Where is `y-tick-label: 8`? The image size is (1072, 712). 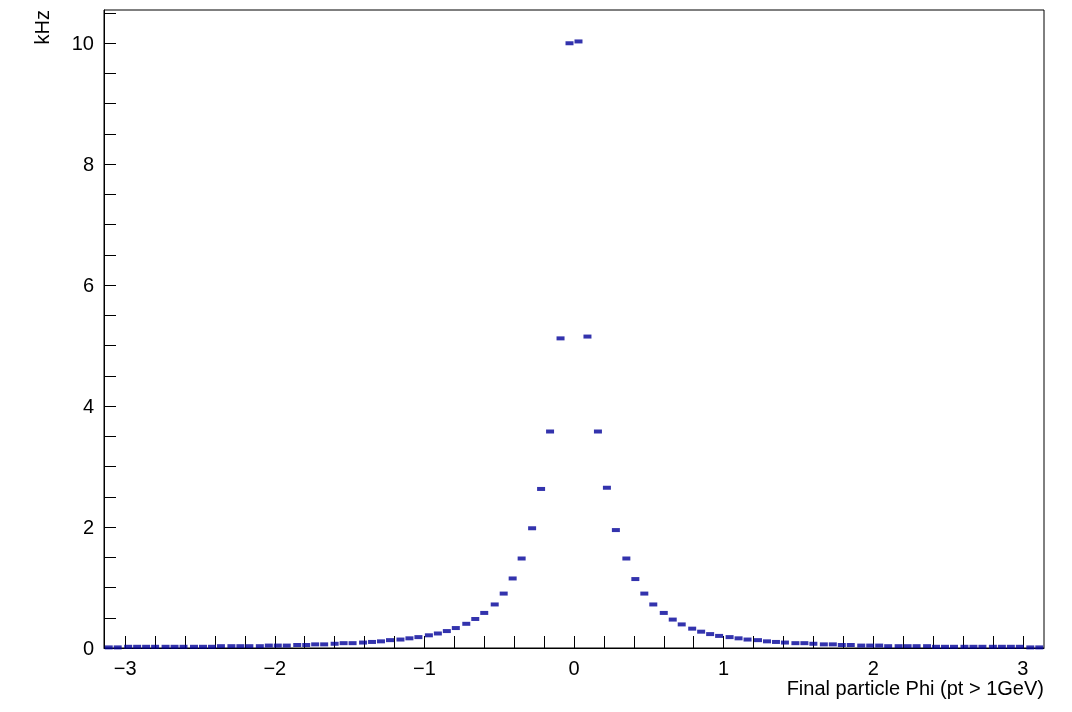
y-tick-label: 8 is located at coordinates (88, 164).